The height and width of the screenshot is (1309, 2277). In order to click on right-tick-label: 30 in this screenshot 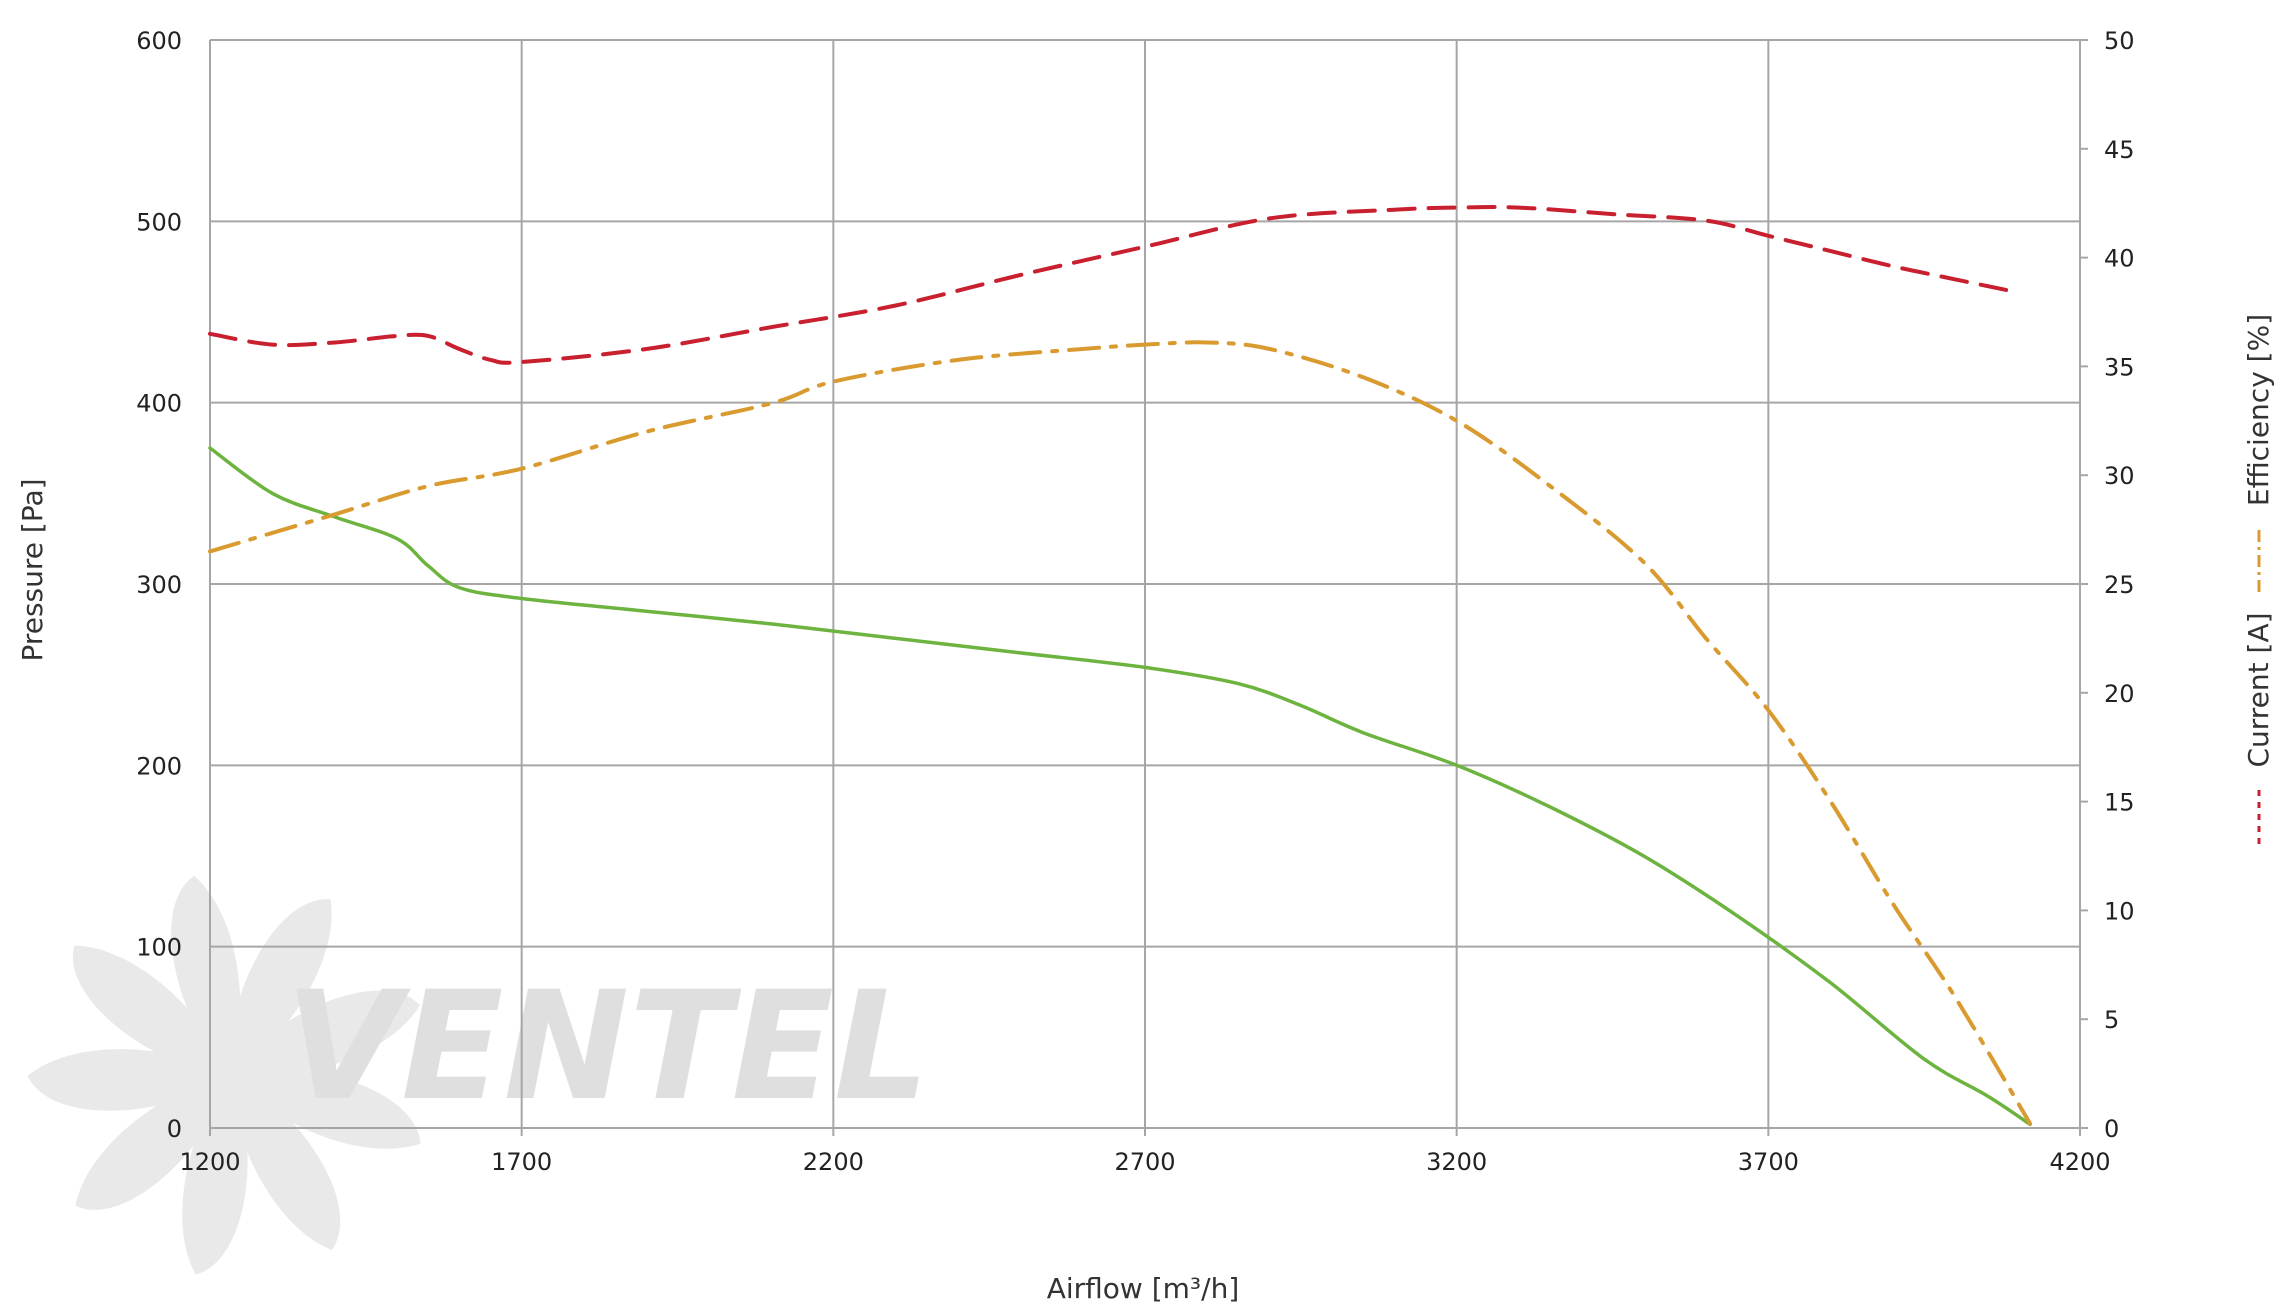, I will do `click(2119, 476)`.